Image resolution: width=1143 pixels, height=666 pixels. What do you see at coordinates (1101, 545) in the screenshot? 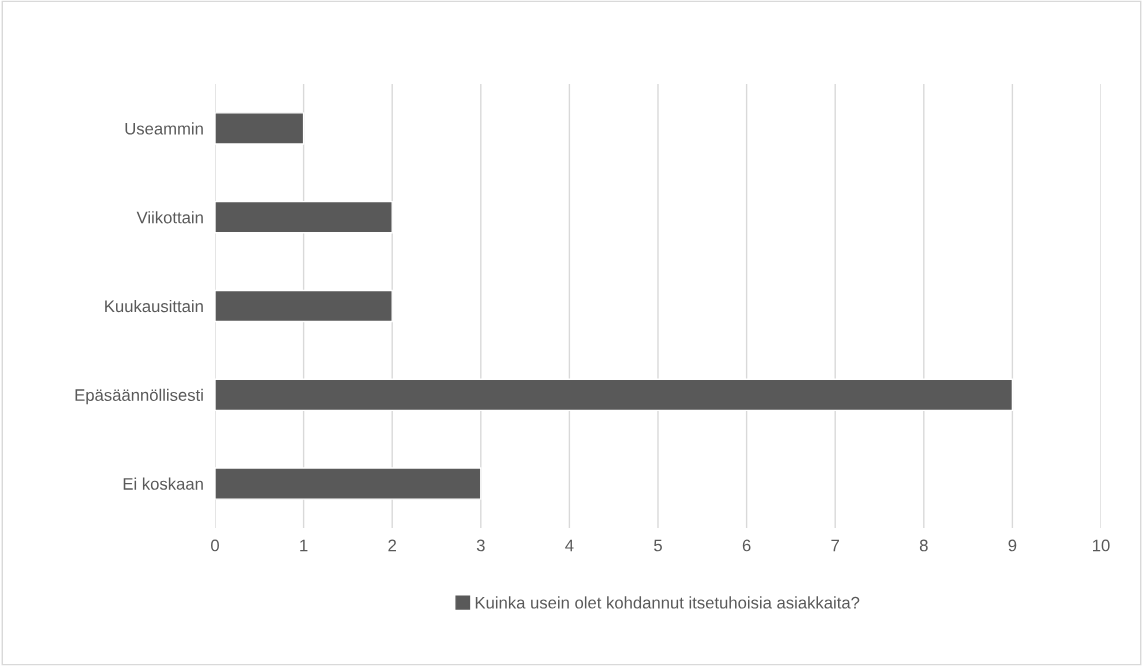
I see `x-tick-label: 10` at bounding box center [1101, 545].